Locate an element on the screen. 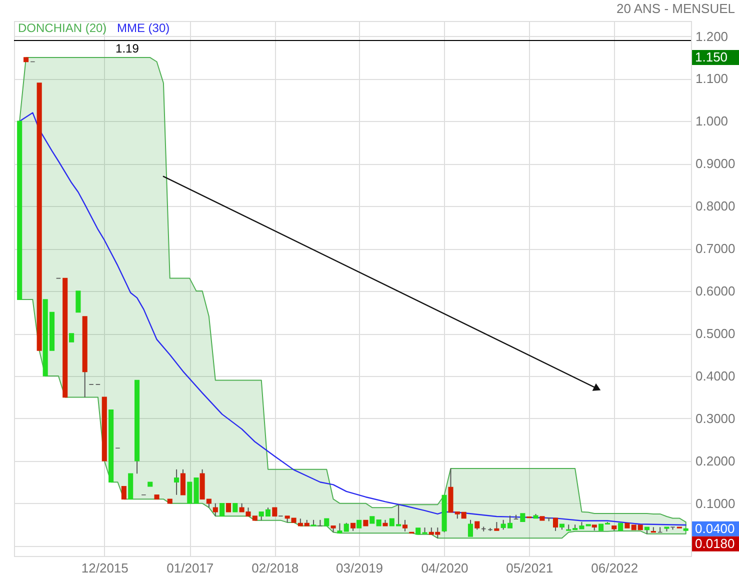 This screenshot has height=580, width=739. x-tick-label: 02/2018 is located at coordinates (275, 568).